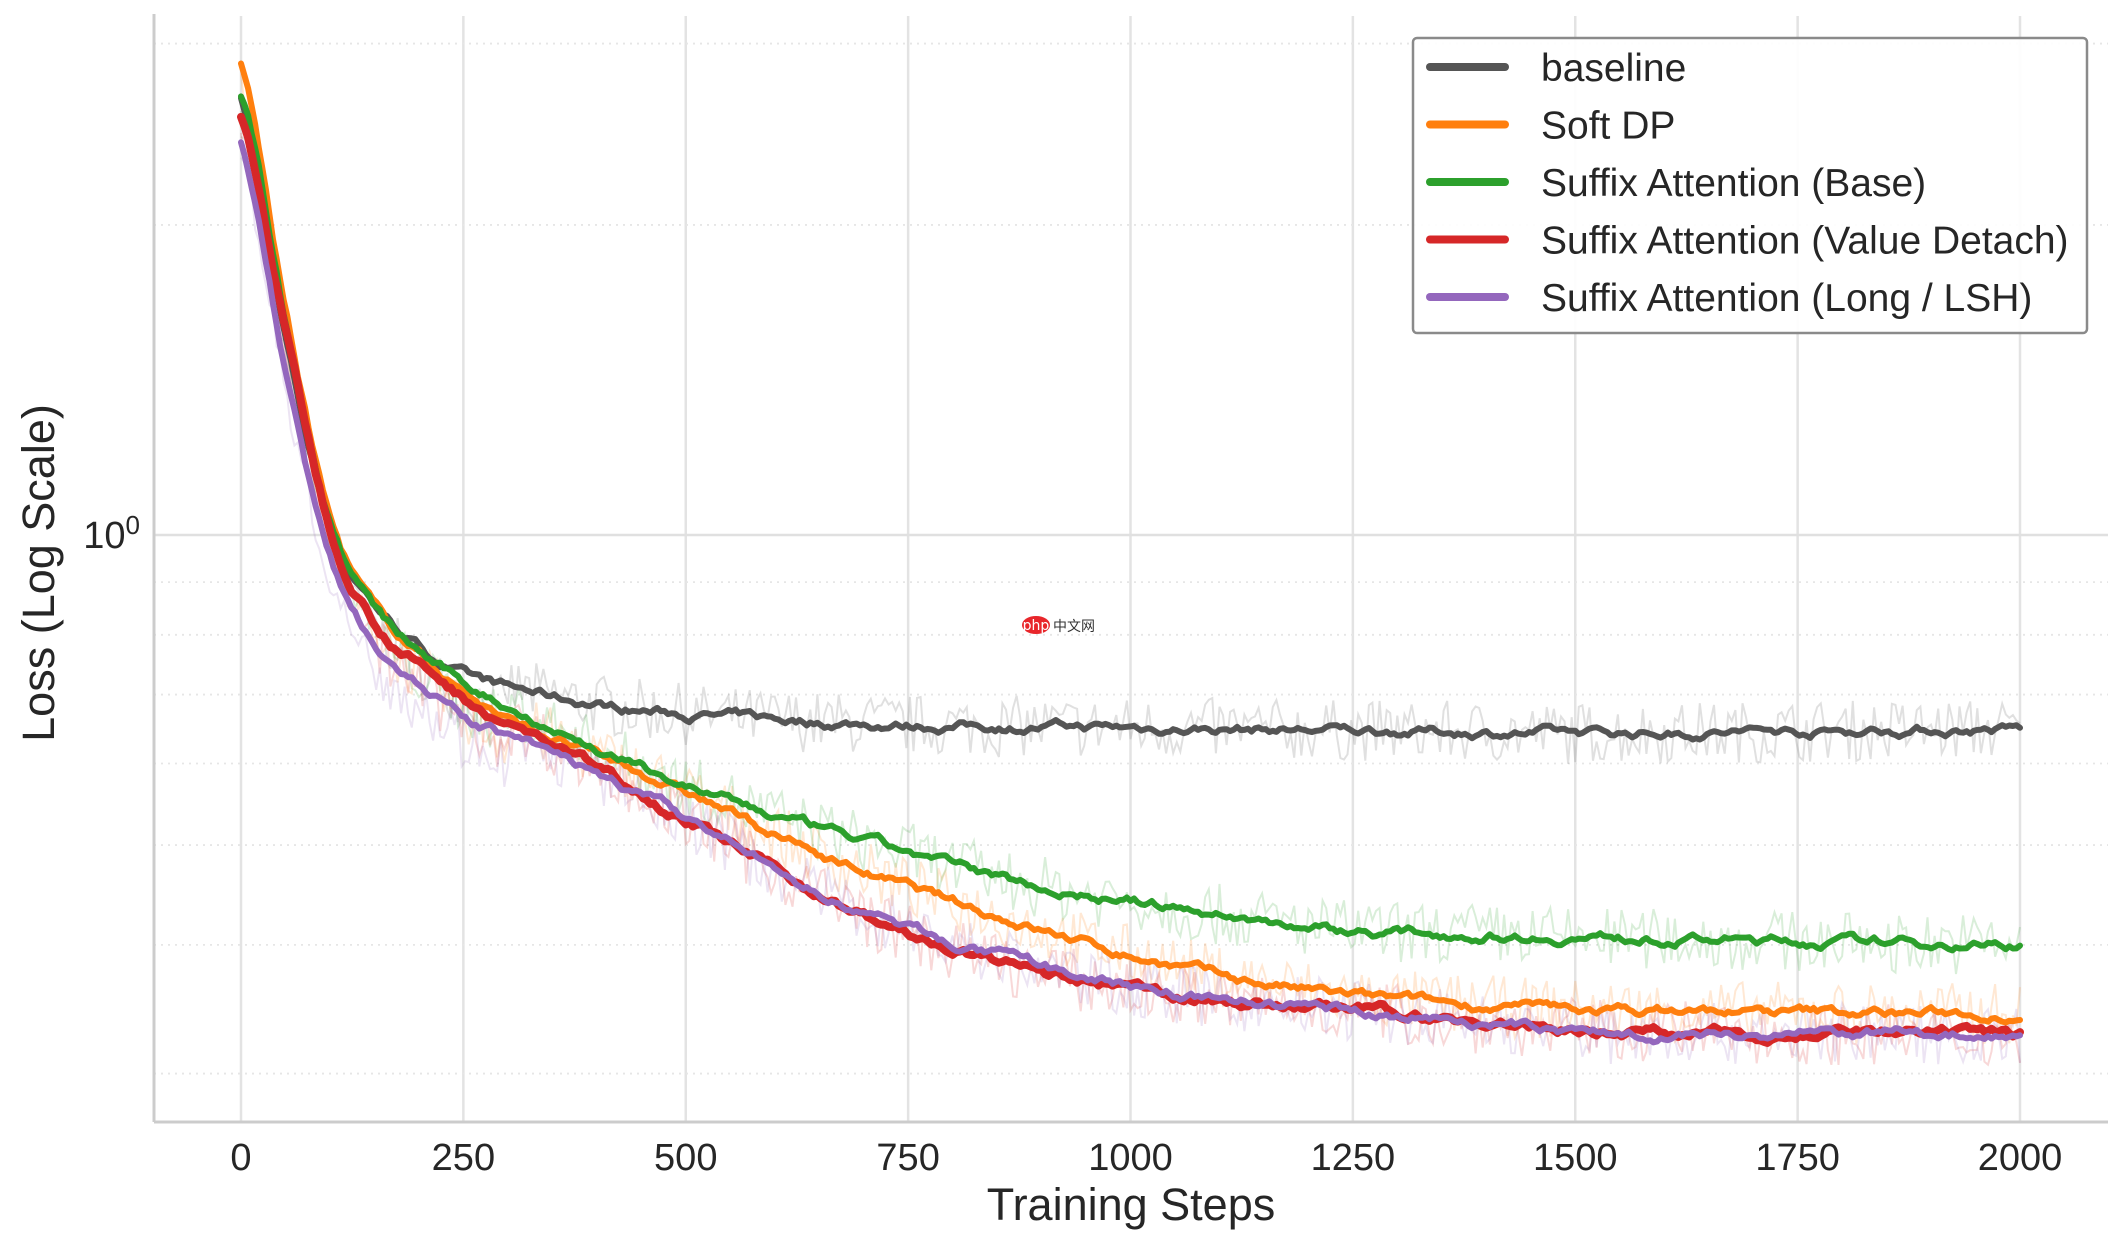 This screenshot has width=2114, height=1246. I want to click on x-tick-label: 250, so click(463, 1158).